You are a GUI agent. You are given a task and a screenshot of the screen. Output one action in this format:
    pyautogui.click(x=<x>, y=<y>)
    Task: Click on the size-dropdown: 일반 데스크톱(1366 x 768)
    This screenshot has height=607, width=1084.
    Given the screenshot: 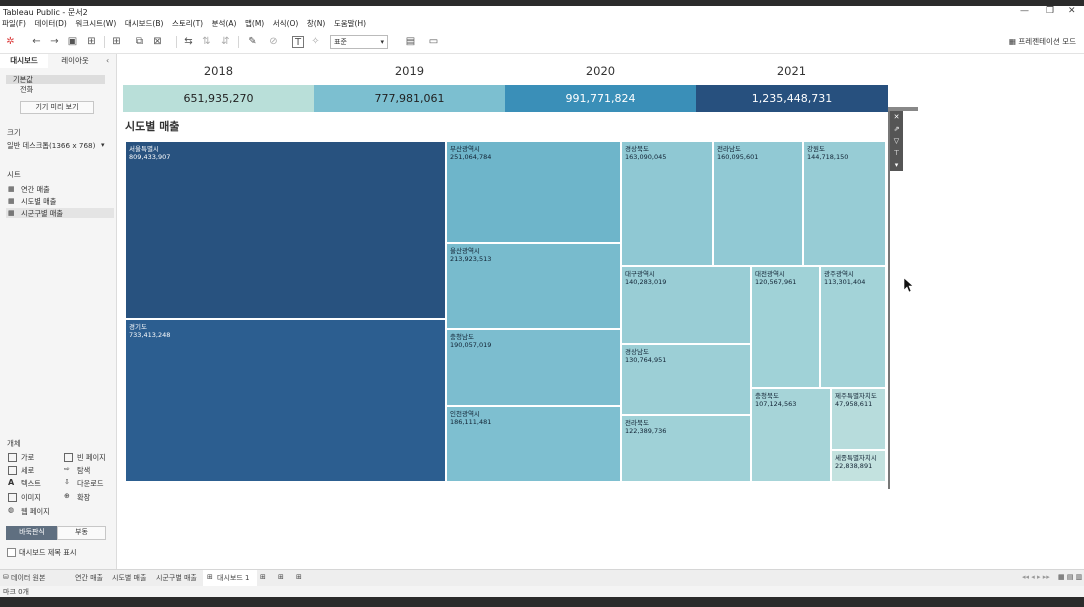 What is the action you would take?
    pyautogui.click(x=51, y=145)
    